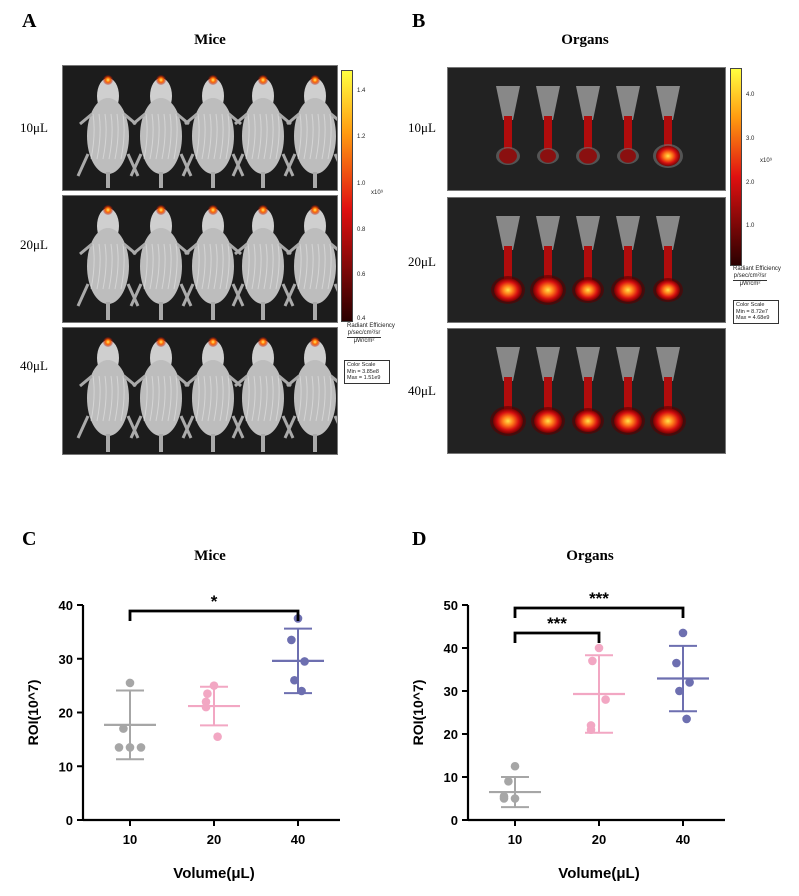 This screenshot has height=896, width=799. What do you see at coordinates (589, 127) in the screenshot?
I see `organ-image-10ul-drawing` at bounding box center [589, 127].